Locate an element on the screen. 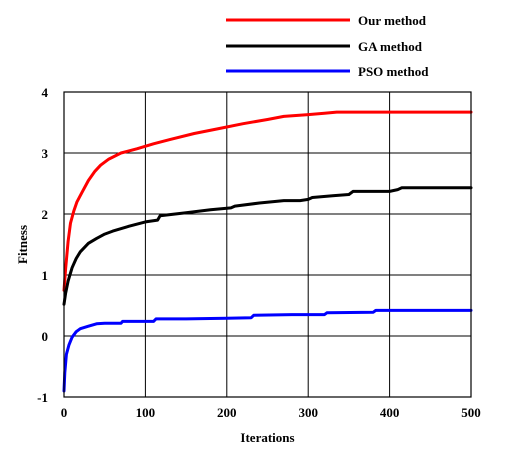 The image size is (511, 458). legend: Our method GA method PSO method is located at coordinates (327, 46).